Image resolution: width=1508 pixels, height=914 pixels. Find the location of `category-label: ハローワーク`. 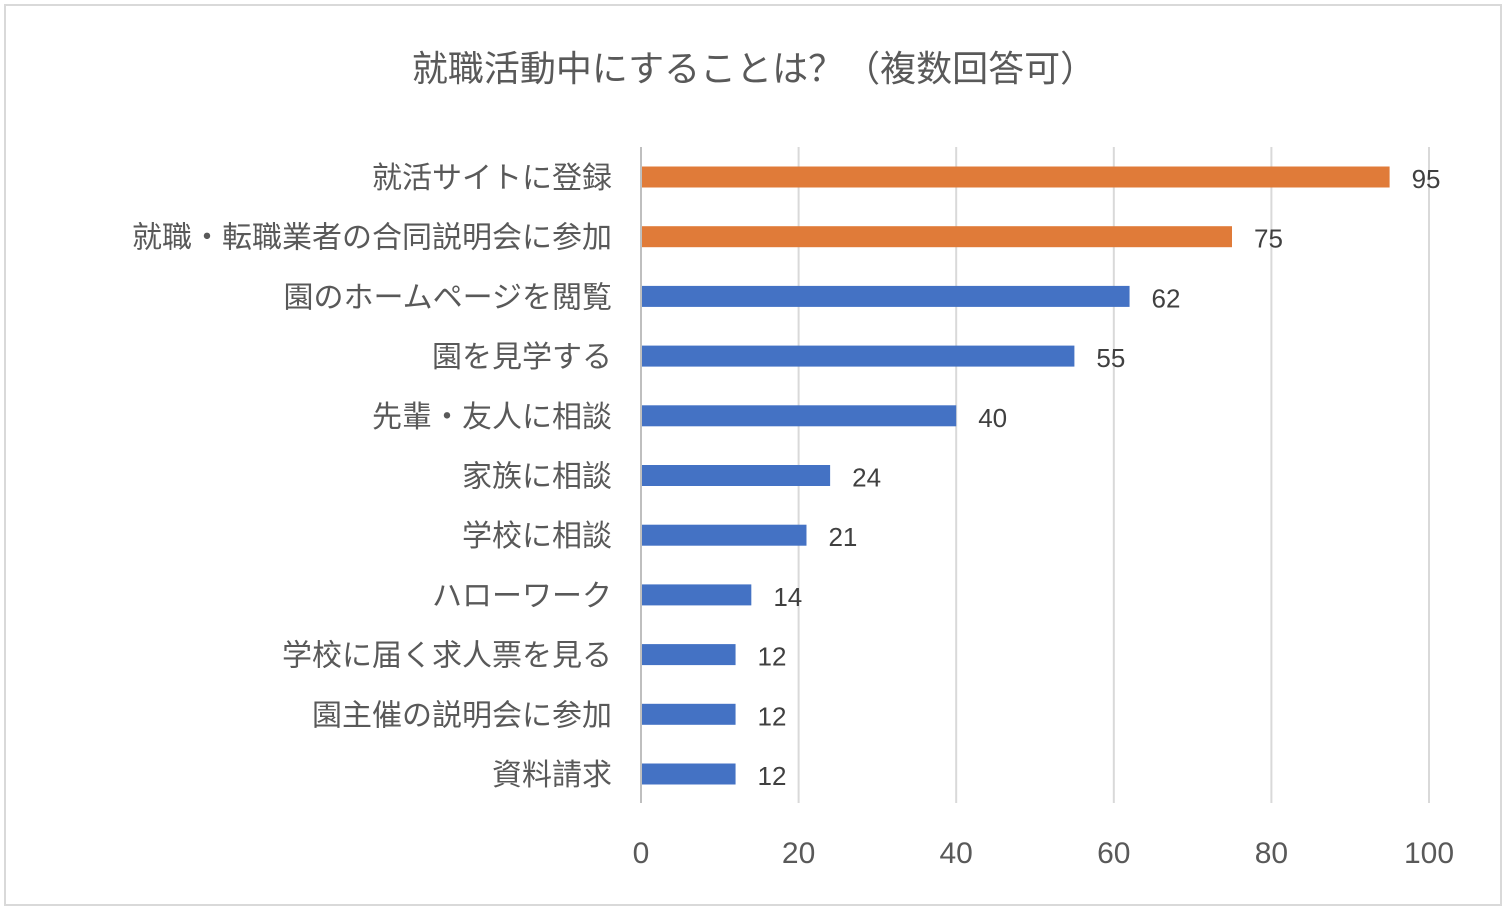

category-label: ハローワーク is located at coordinates (522, 596).